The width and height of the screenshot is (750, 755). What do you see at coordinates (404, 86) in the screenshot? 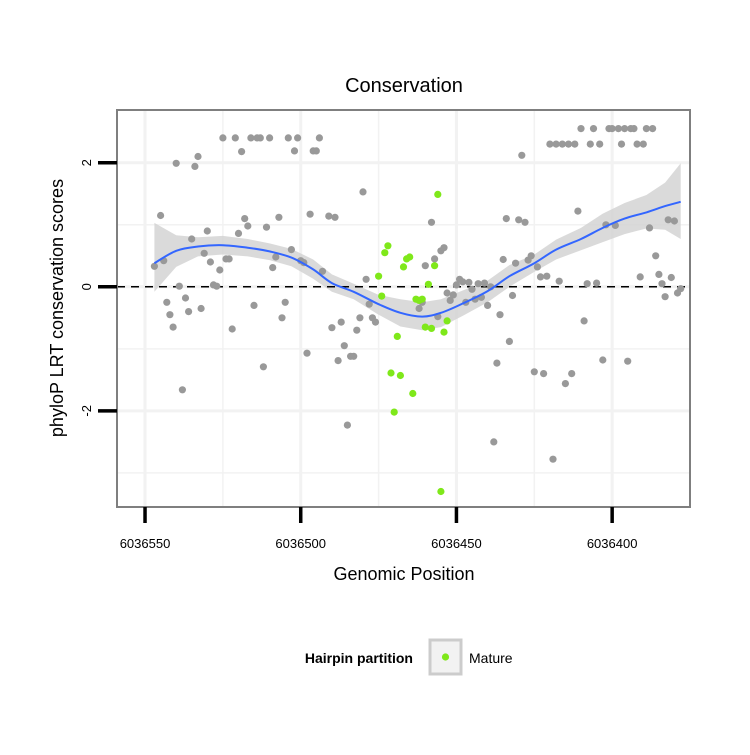
I see `chart-title: Conservation` at bounding box center [404, 86].